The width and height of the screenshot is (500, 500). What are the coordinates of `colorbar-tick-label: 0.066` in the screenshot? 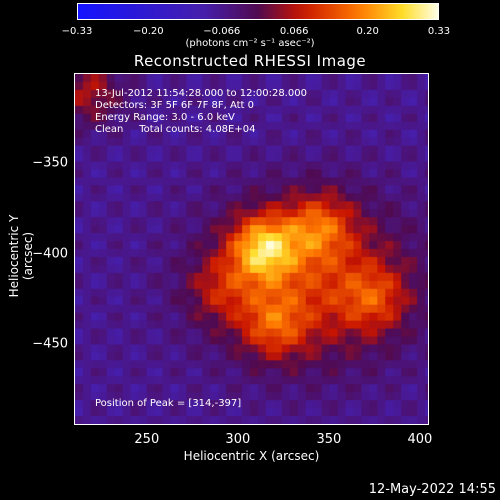 It's located at (294, 31).